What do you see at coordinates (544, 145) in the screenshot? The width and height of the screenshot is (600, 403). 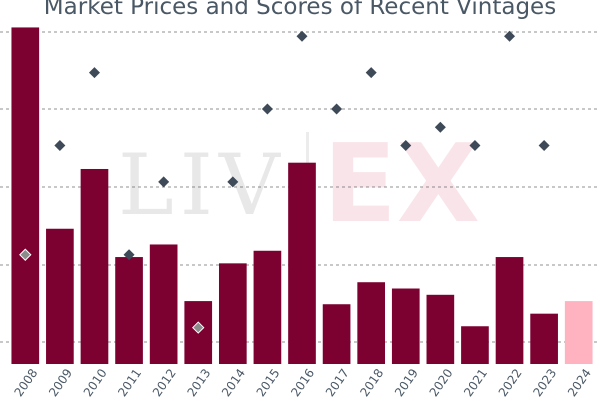 I see `score-marker-2023` at bounding box center [544, 145].